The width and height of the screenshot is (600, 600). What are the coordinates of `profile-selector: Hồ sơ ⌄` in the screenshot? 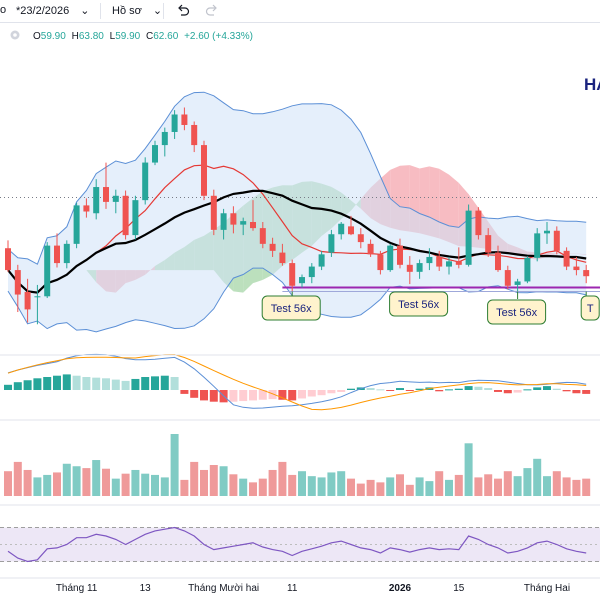 It's located at (137, 10).